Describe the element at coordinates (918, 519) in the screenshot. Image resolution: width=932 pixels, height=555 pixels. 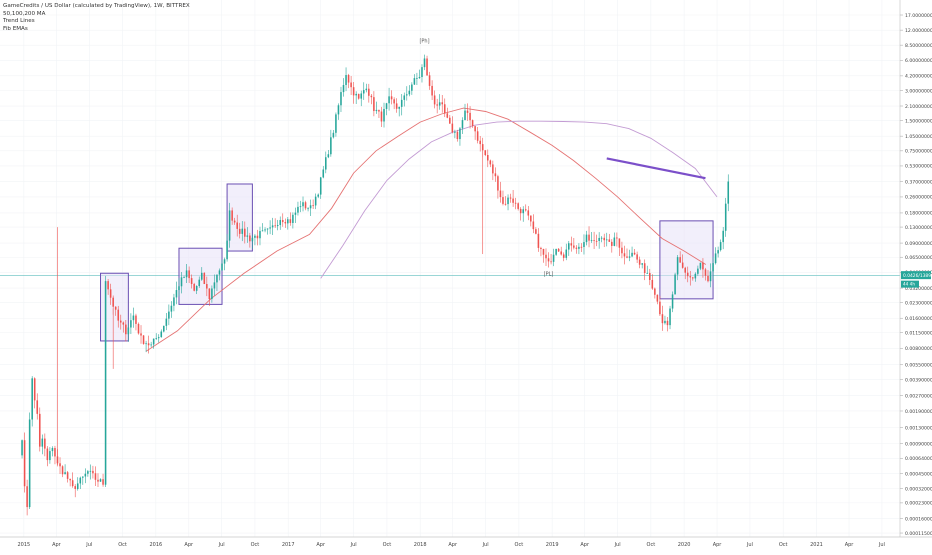
I see `price-tick-label: 0.00016000` at that location.